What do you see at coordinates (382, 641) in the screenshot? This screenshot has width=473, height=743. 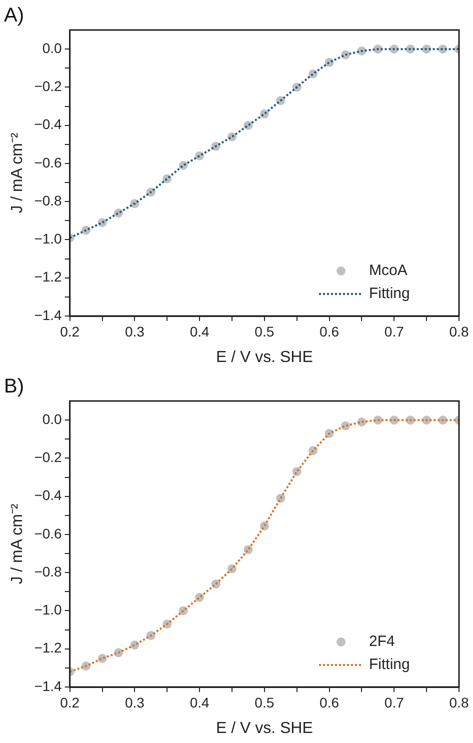 I see `legend-label: 2F4` at bounding box center [382, 641].